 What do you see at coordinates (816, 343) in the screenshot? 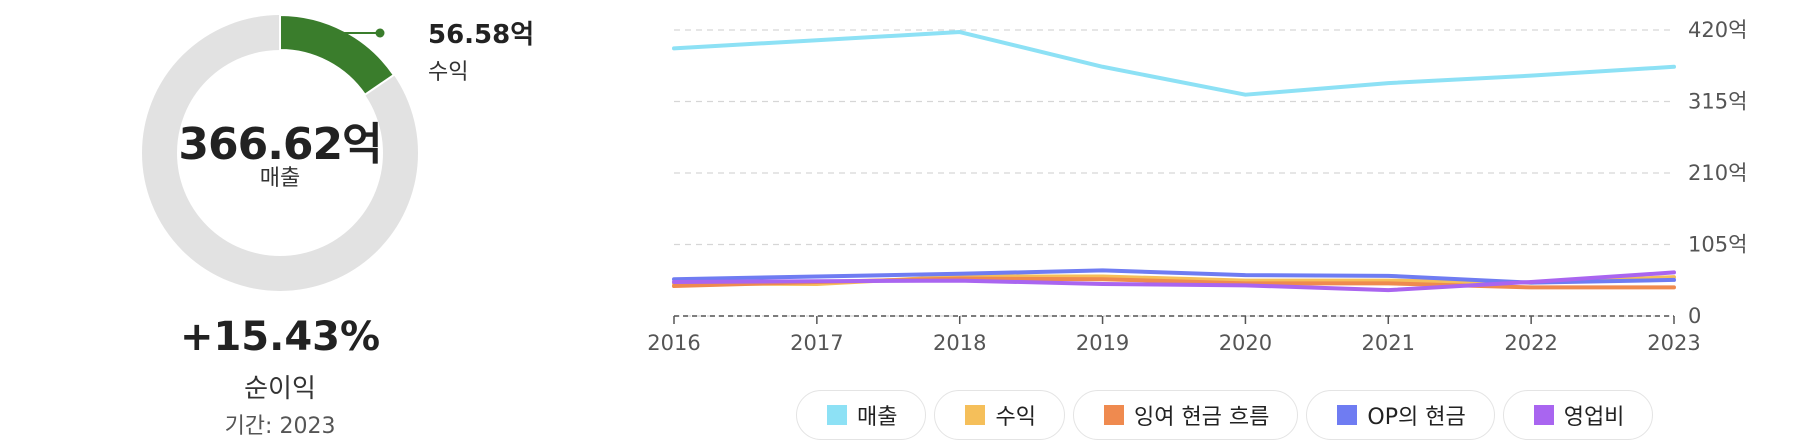
I see `x-tick-label: 2017` at bounding box center [816, 343].